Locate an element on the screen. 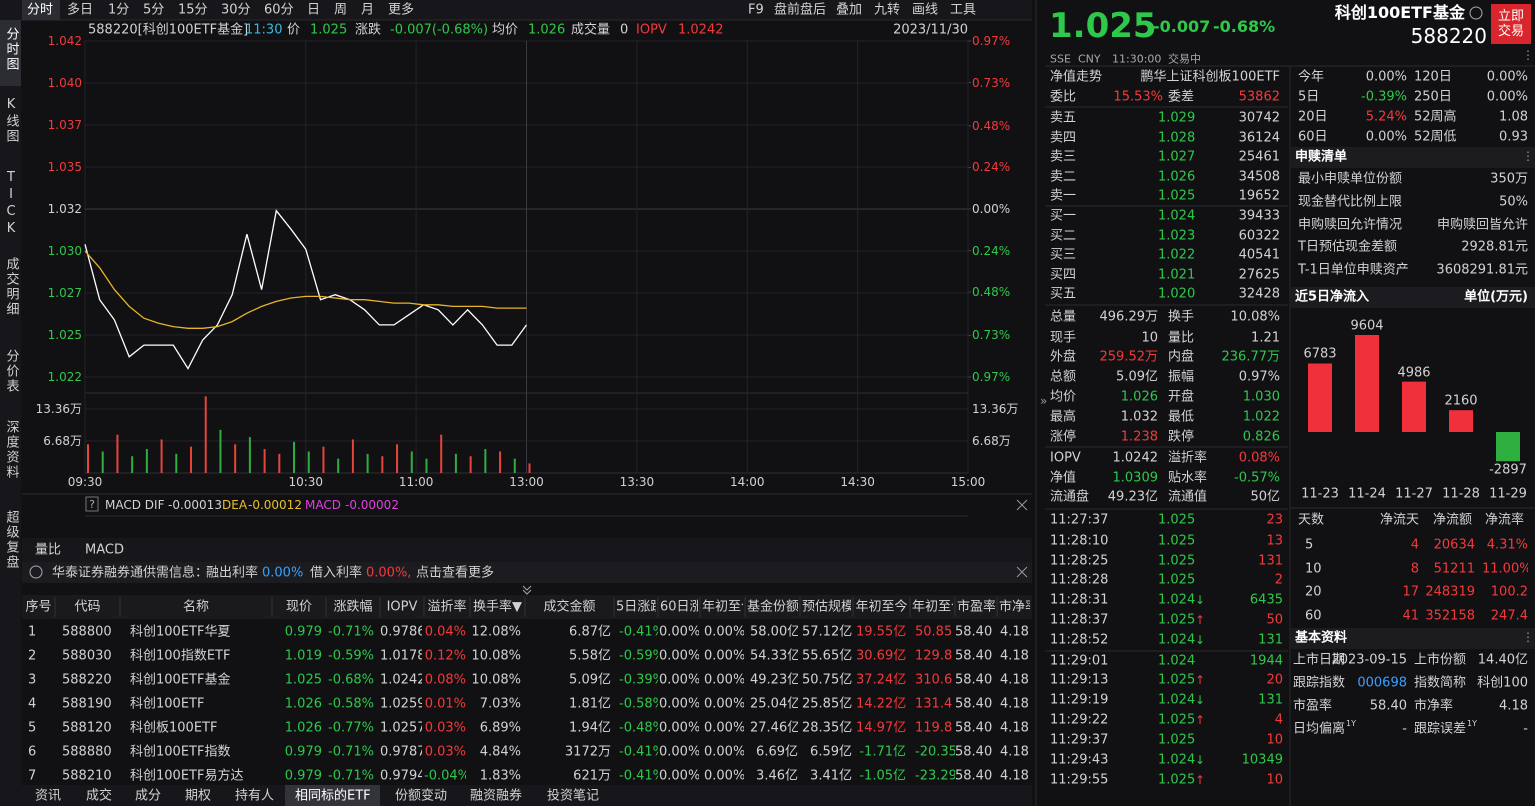  trade-button is located at coordinates (1511, 24).